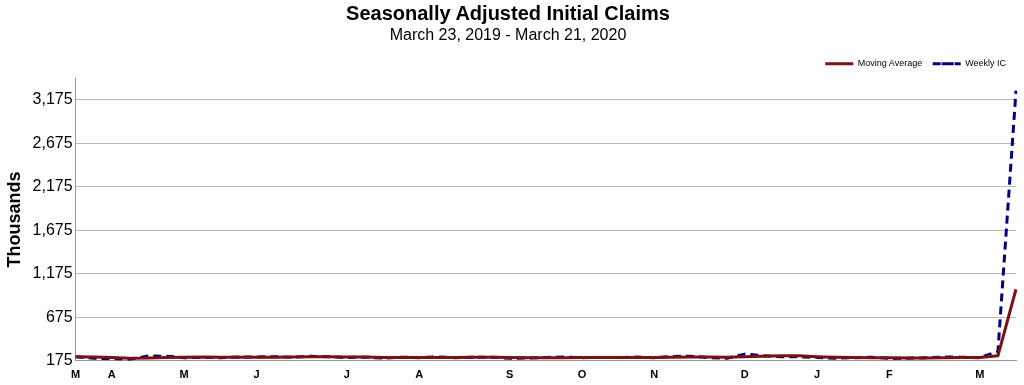 The width and height of the screenshot is (1024, 385). What do you see at coordinates (52, 99) in the screenshot?
I see `y-tick-label: 3,175` at bounding box center [52, 99].